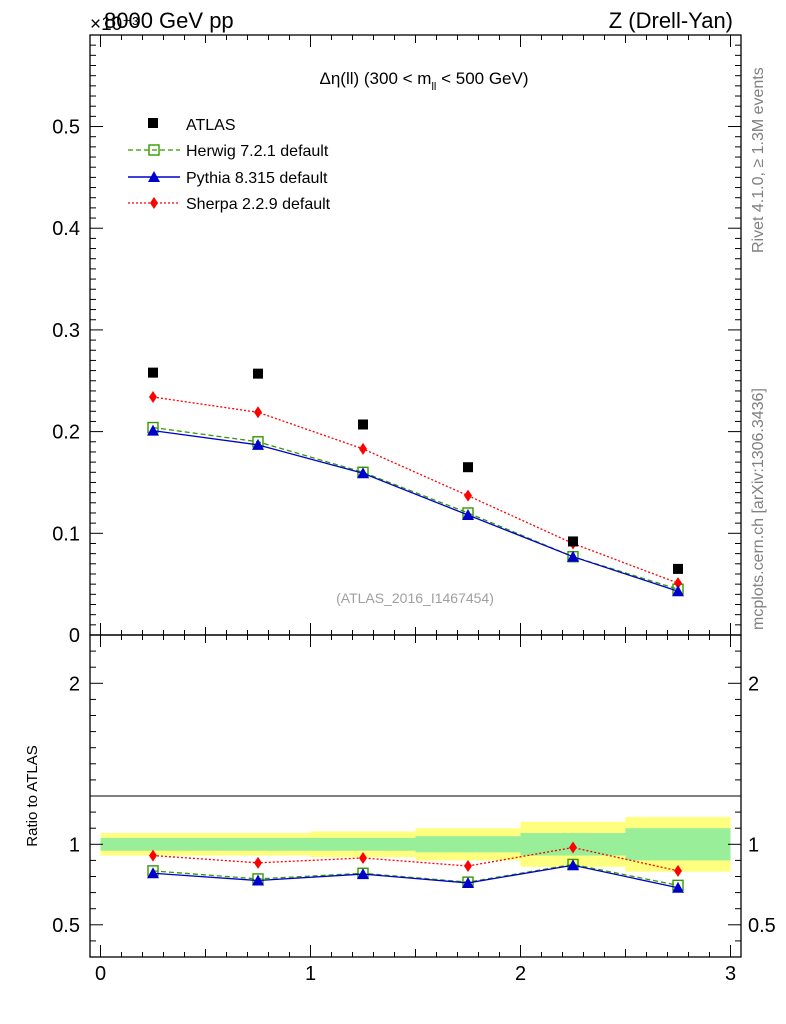 The height and width of the screenshot is (1024, 786). I want to click on mcplots-label: mcplots.cern.ch [arXiv:1306.3436], so click(758, 509).